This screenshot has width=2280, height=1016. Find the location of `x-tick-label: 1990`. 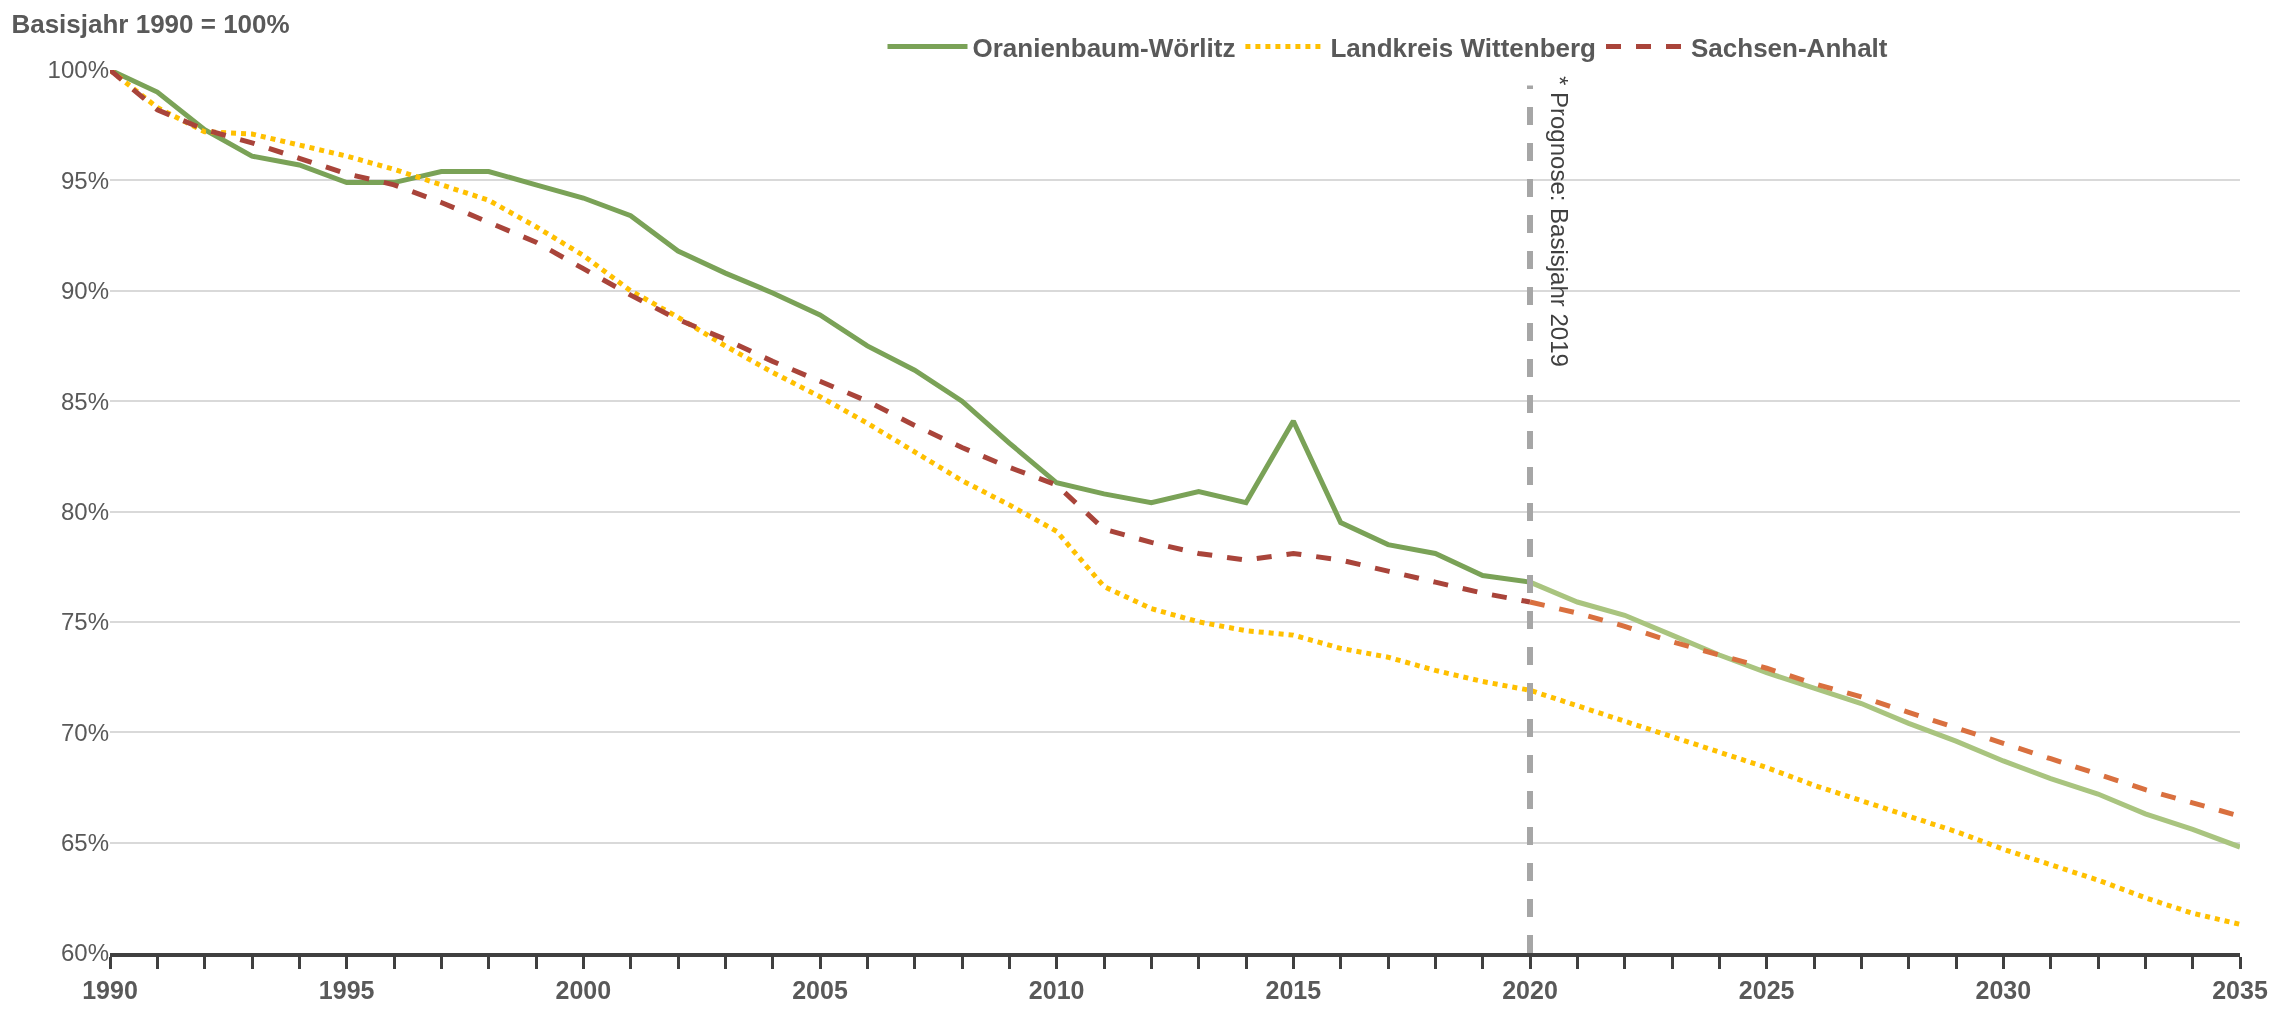

x-tick-label: 1990 is located at coordinates (110, 990).